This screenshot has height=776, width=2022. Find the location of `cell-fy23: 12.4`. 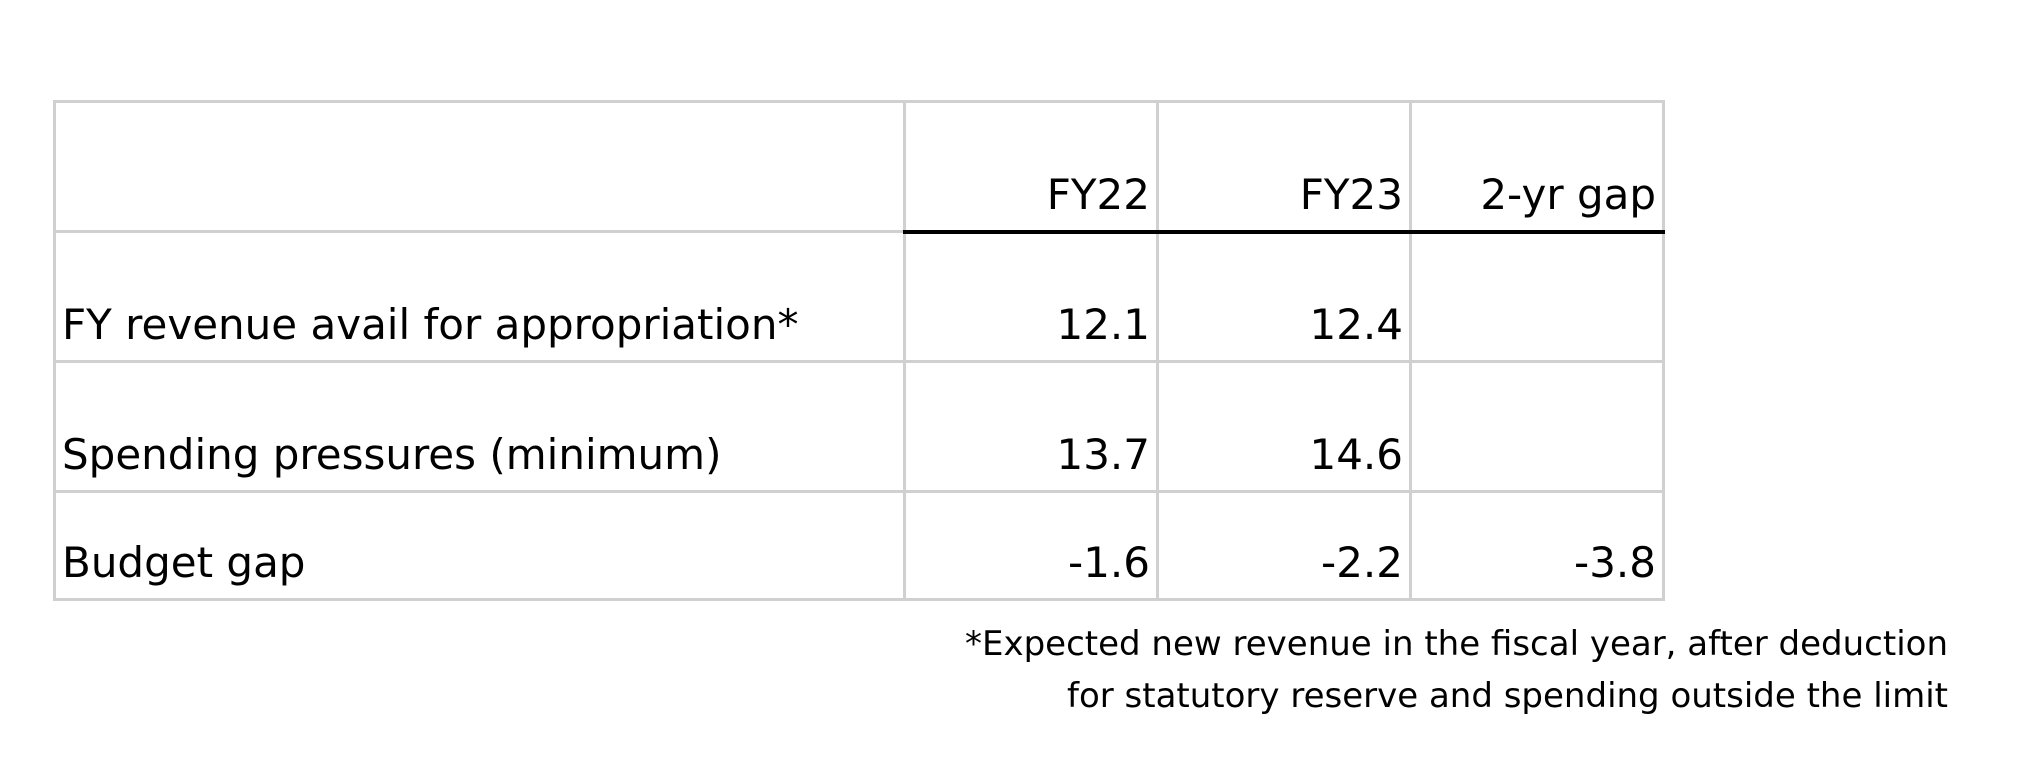

cell-fy23: 12.4 is located at coordinates (1284, 296).